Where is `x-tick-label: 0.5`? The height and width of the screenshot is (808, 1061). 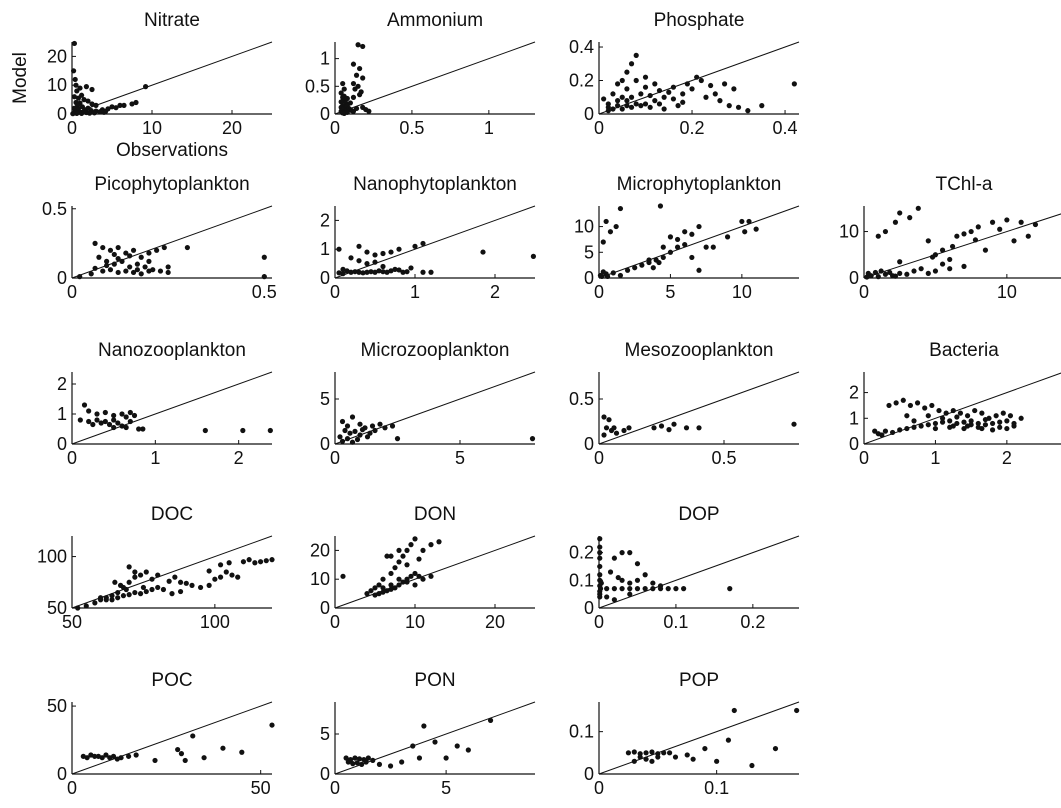
x-tick-label: 0.5 is located at coordinates (723, 458).